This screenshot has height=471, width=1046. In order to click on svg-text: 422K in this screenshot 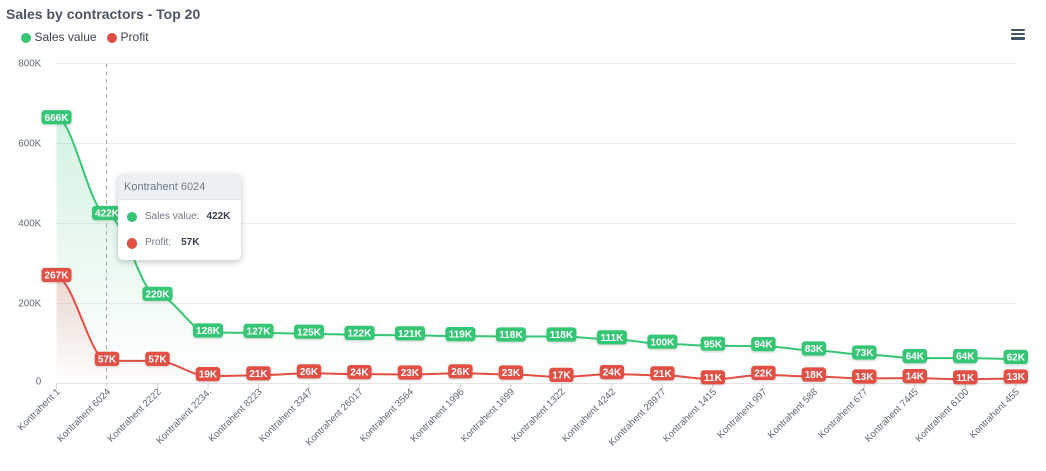, I will do `click(107, 214)`.